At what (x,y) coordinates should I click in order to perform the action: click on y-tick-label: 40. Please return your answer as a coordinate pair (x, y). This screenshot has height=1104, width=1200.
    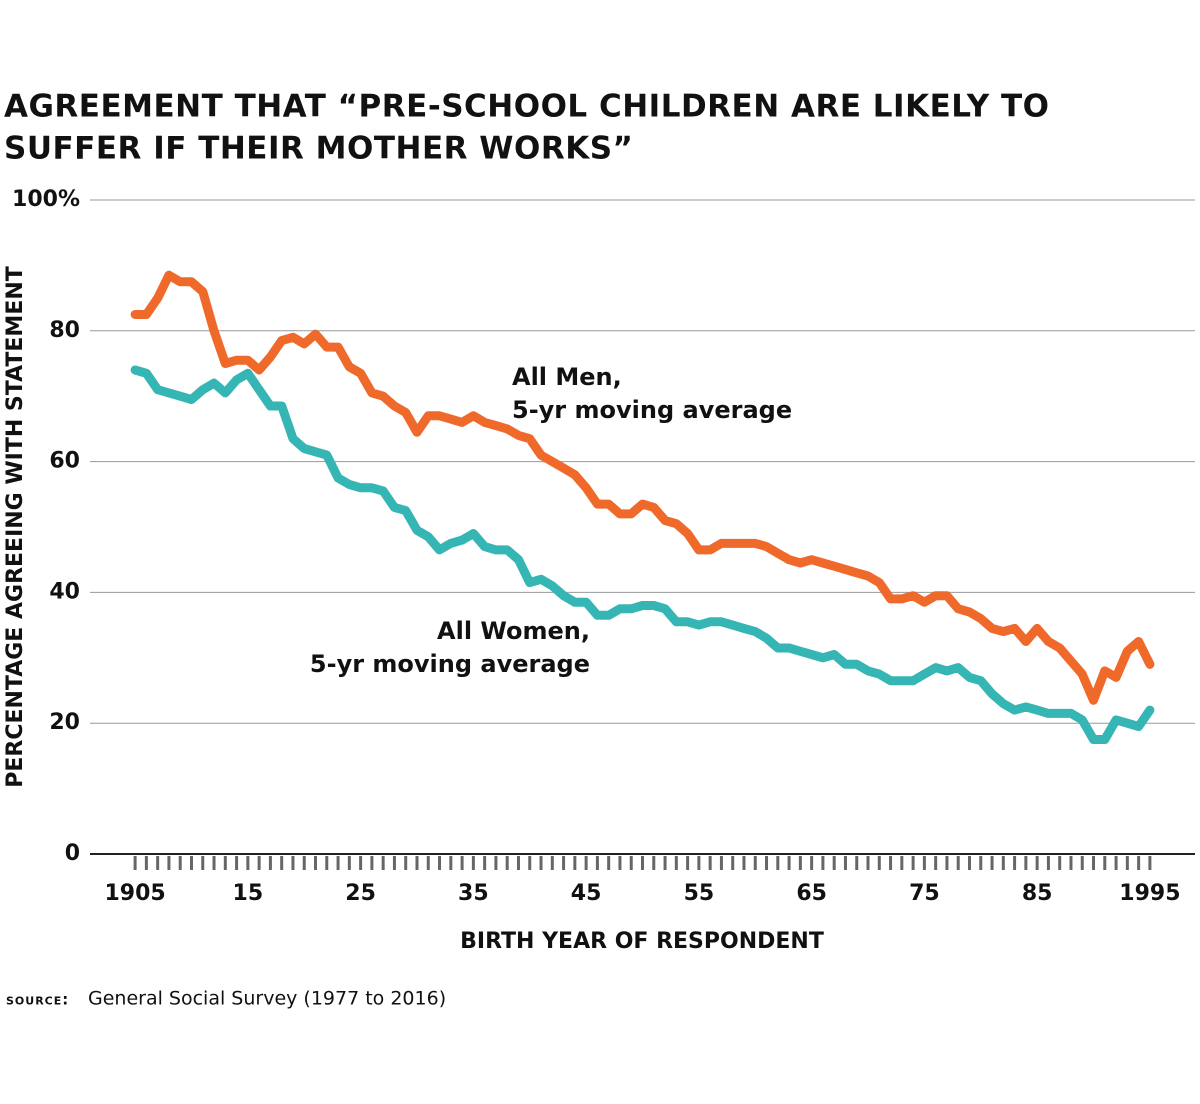
    Looking at the image, I should click on (64, 591).